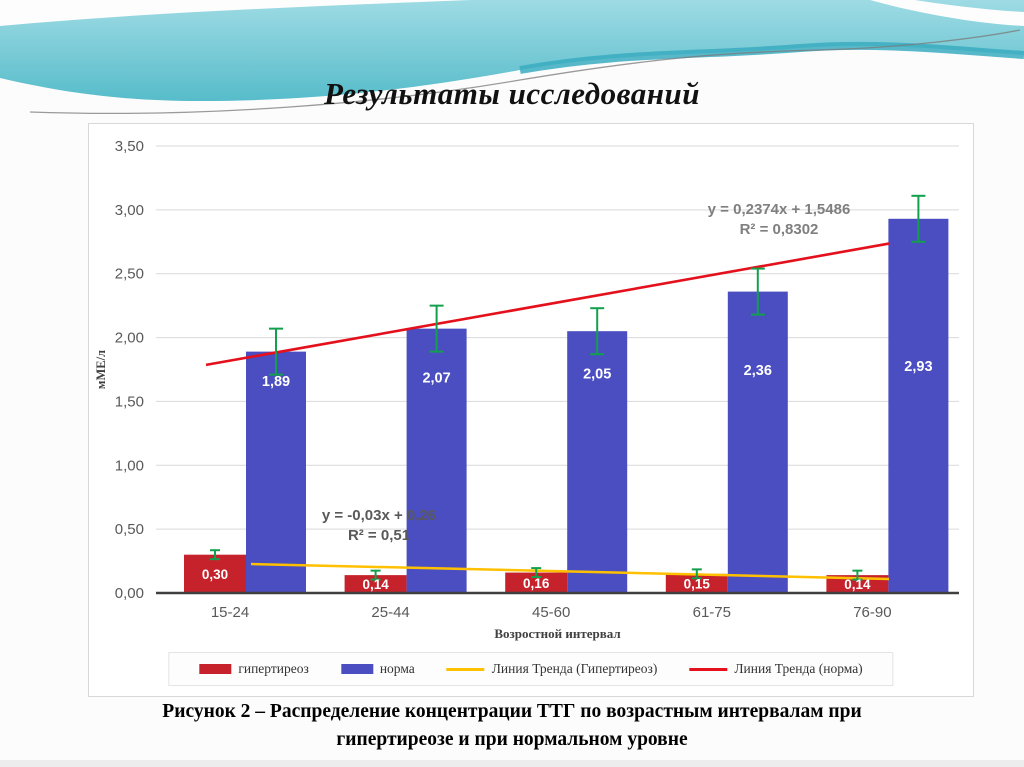  What do you see at coordinates (557, 633) in the screenshot?
I see `x-axis-title: Возростной интервал` at bounding box center [557, 633].